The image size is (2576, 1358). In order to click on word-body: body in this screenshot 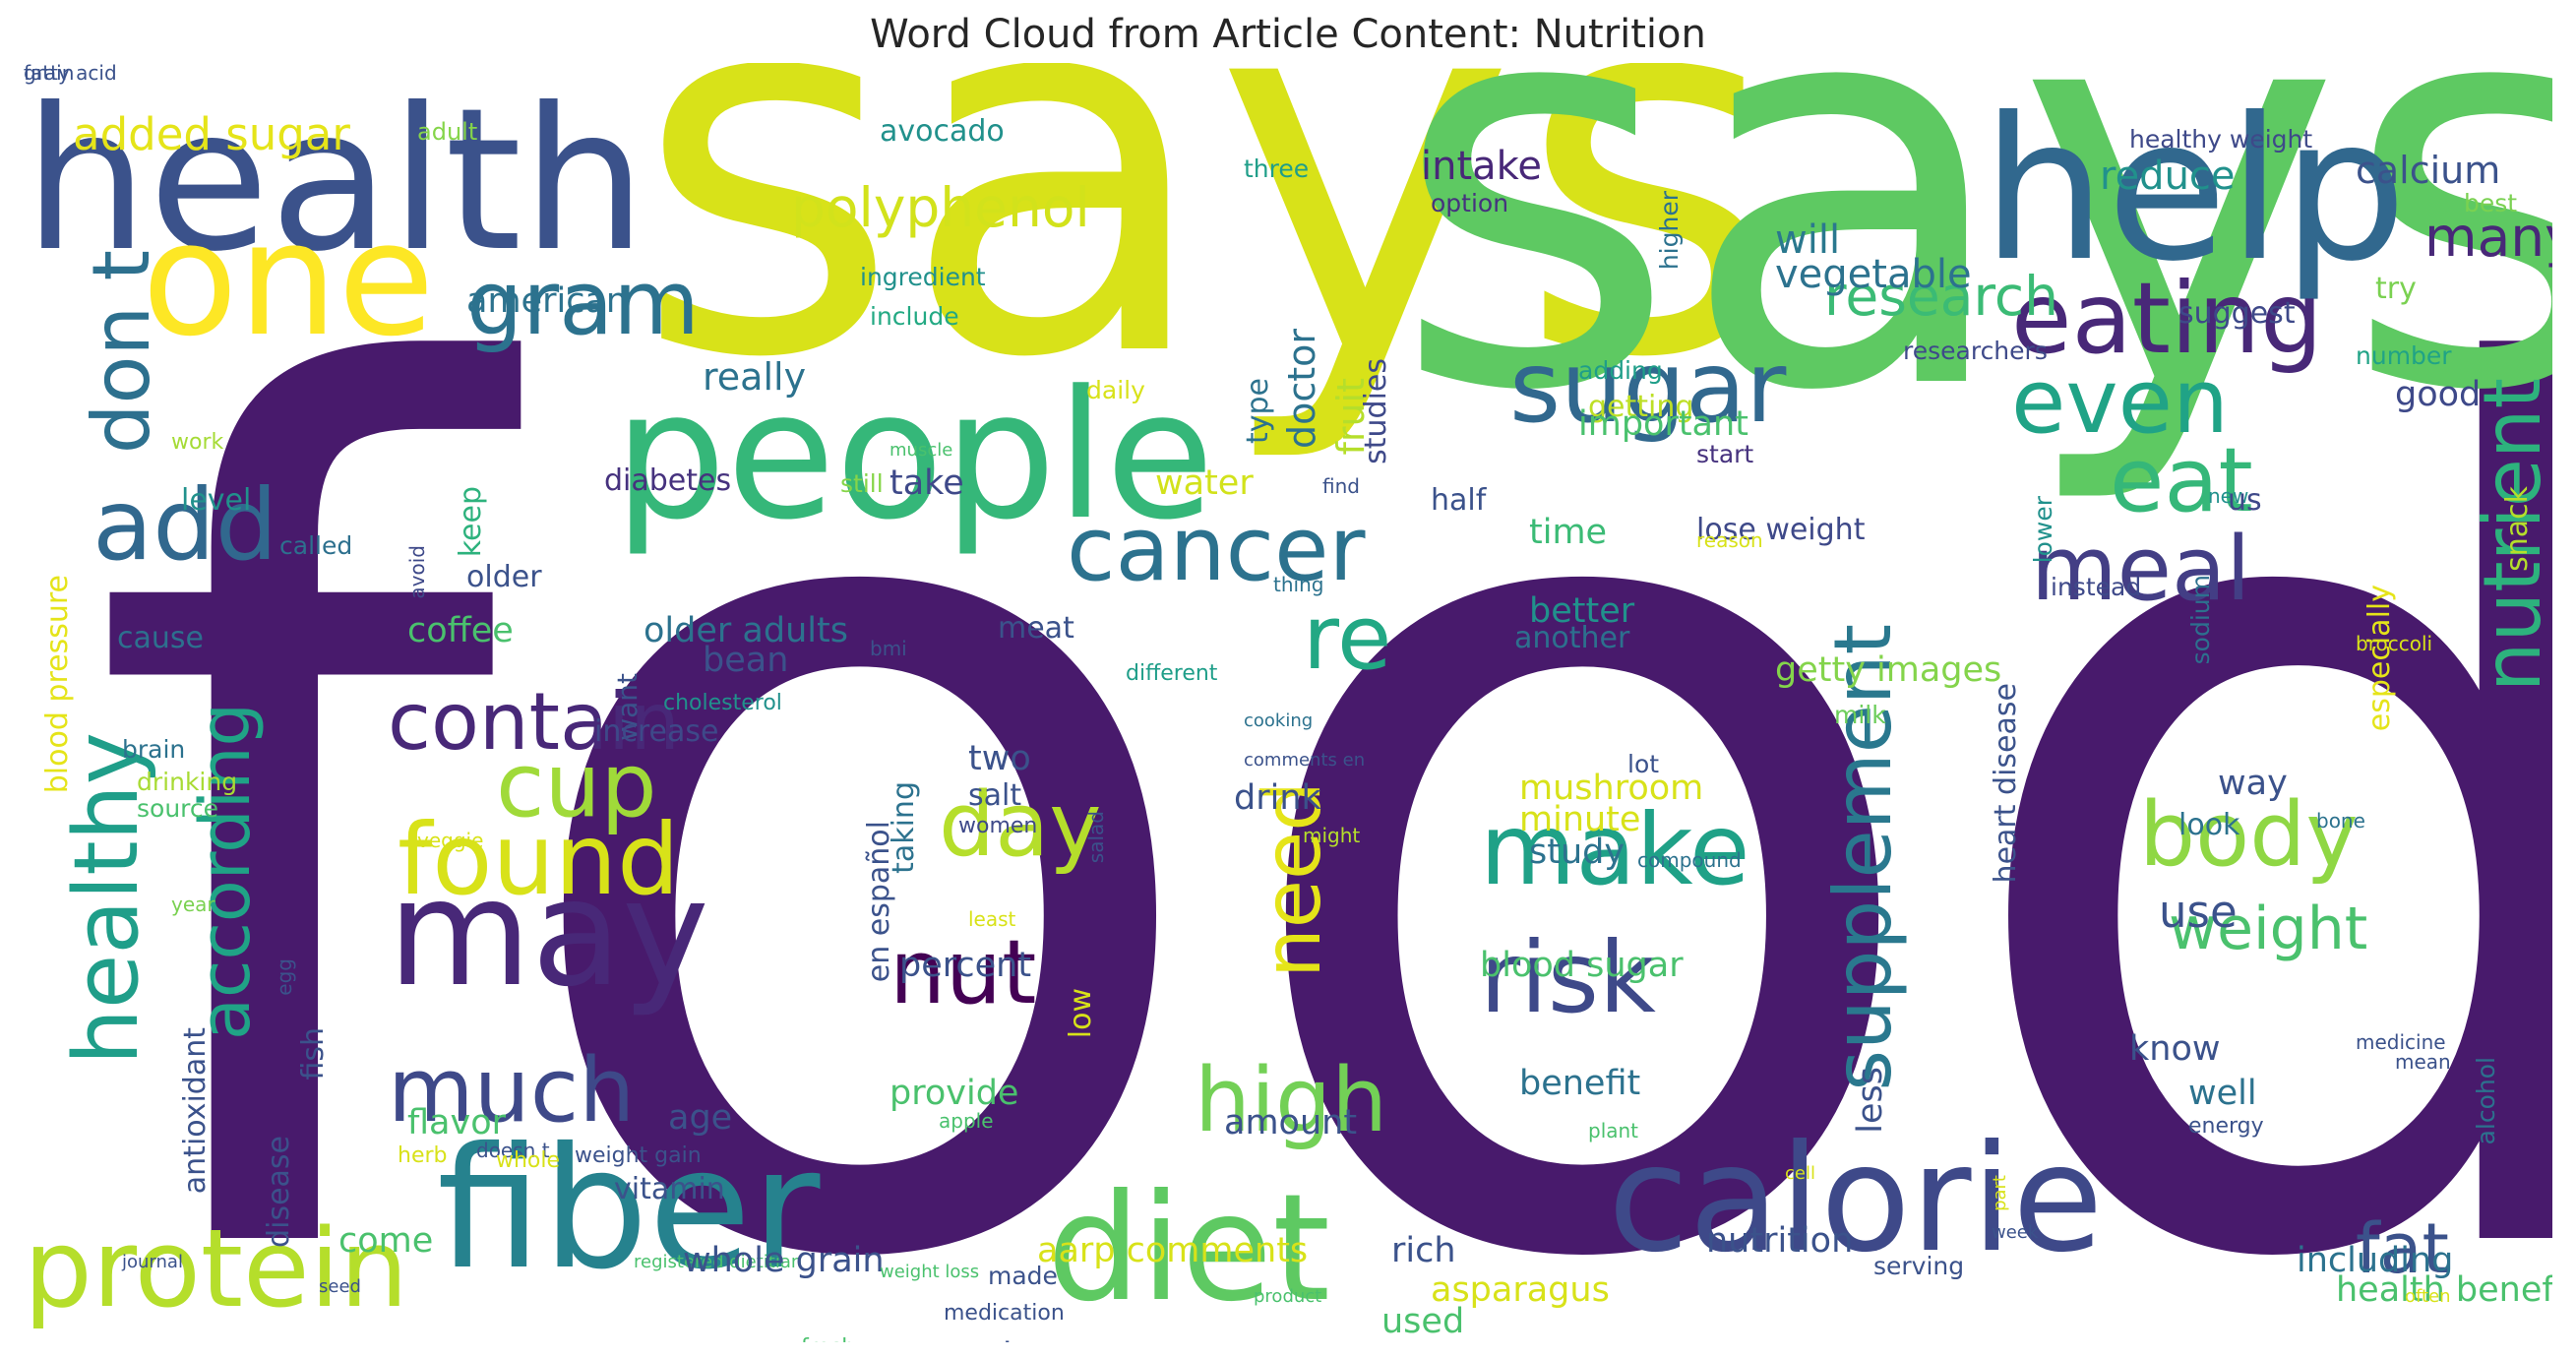, I will do `click(2249, 835)`.